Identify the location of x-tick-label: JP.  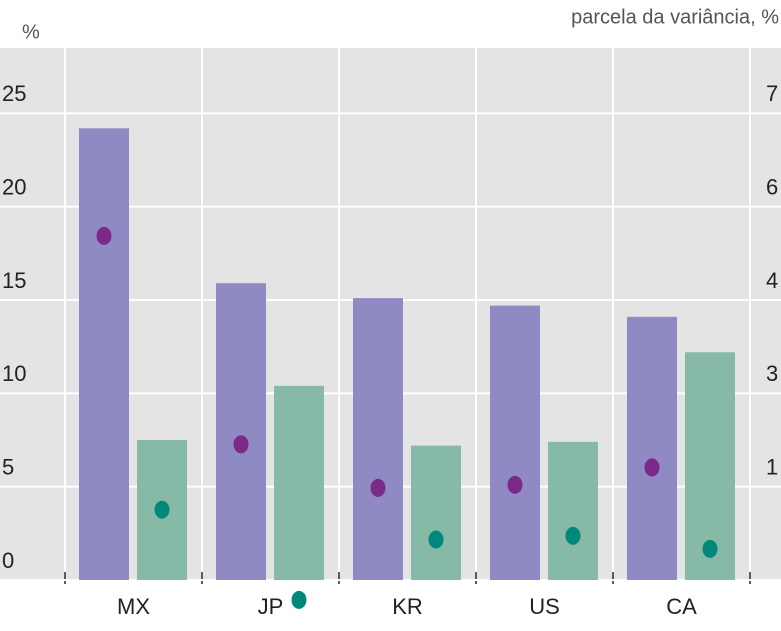
(271, 606).